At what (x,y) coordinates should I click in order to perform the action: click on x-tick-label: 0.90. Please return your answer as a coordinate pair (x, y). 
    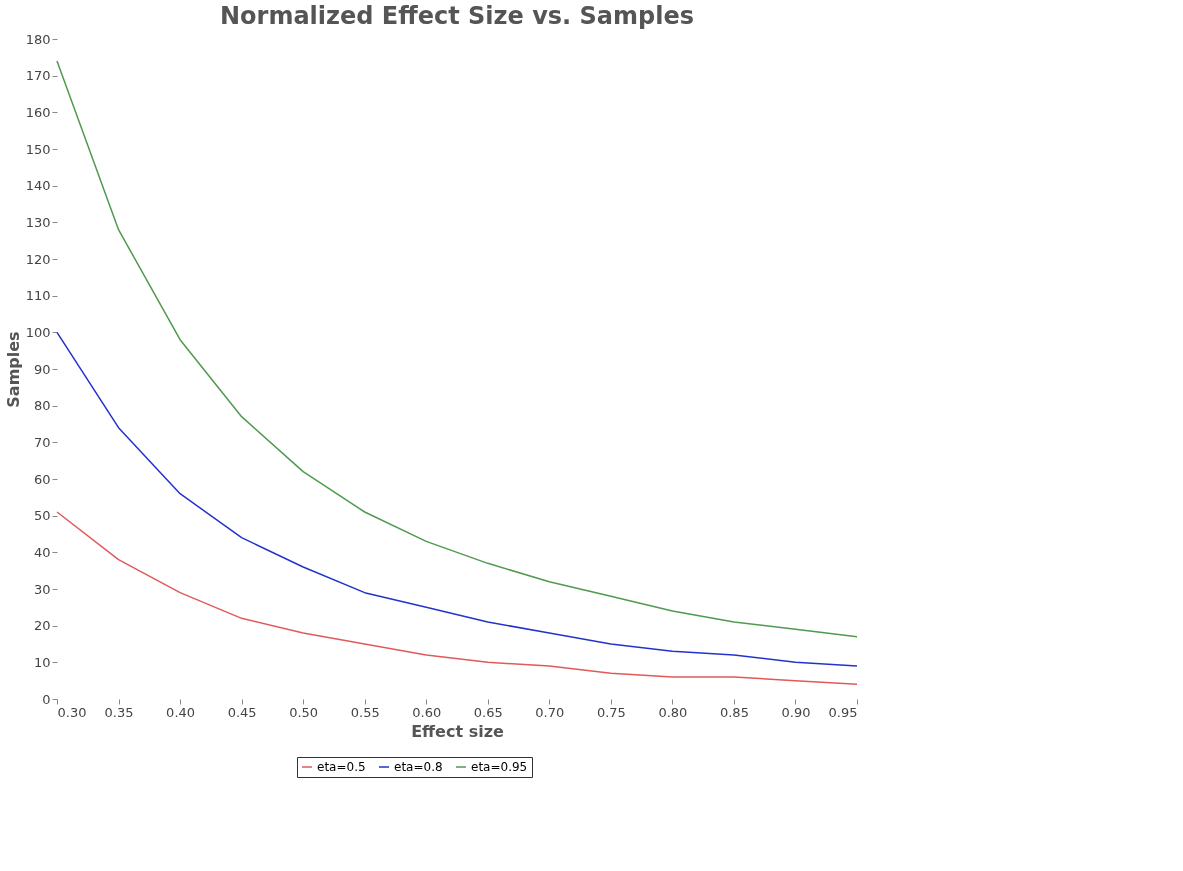
    Looking at the image, I should click on (796, 712).